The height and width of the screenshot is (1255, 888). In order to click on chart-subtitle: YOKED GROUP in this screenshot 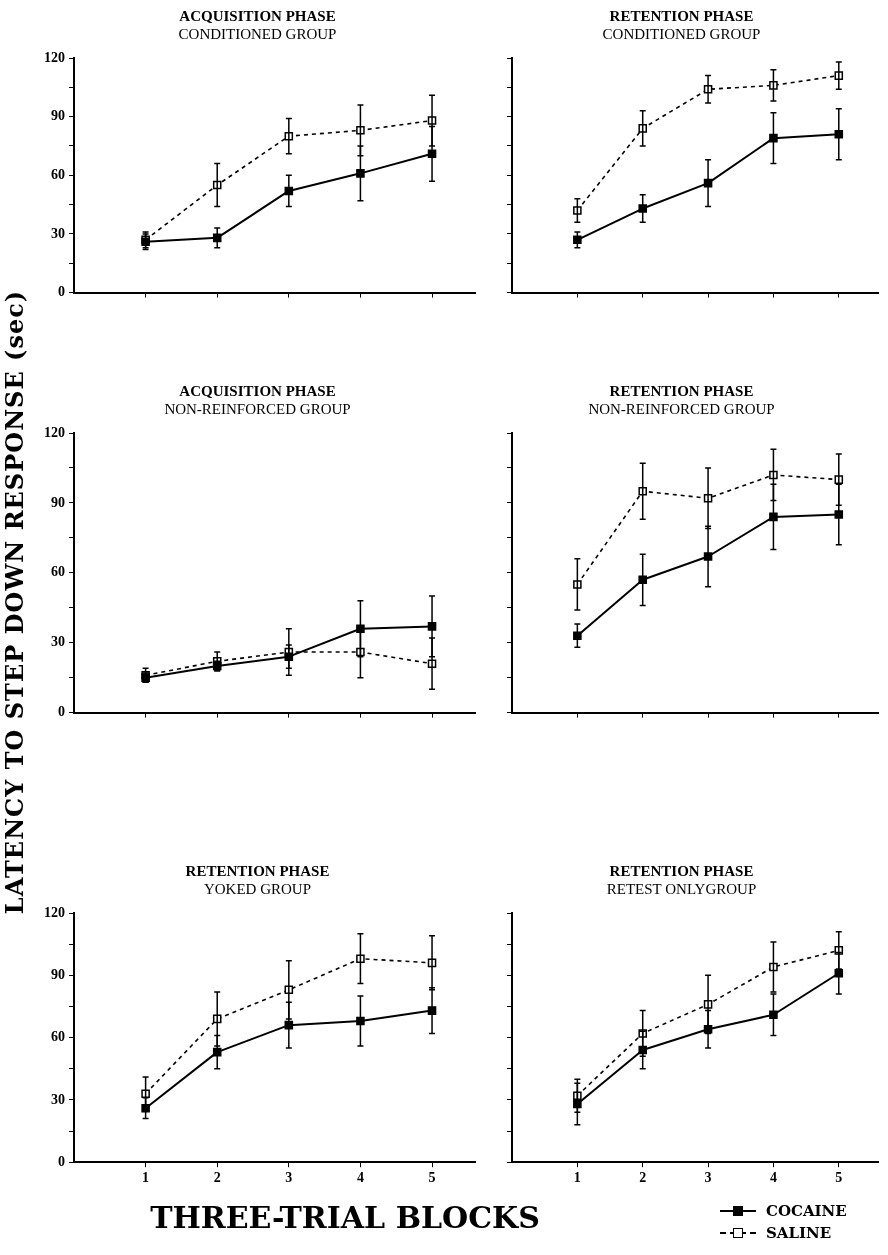, I will do `click(257, 888)`.